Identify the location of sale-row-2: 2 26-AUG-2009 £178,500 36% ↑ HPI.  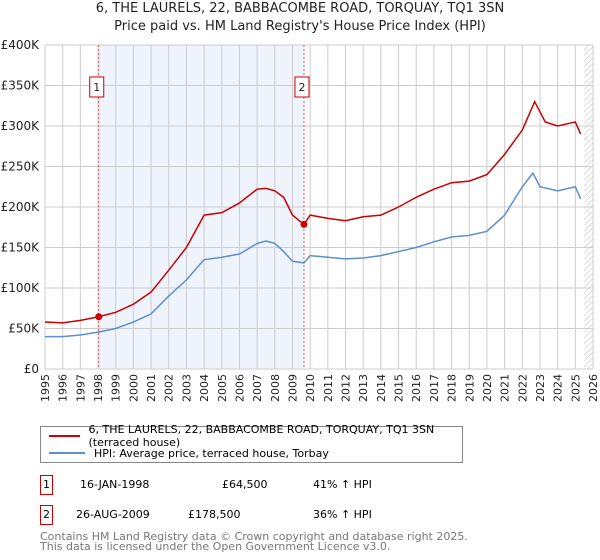
(240, 515).